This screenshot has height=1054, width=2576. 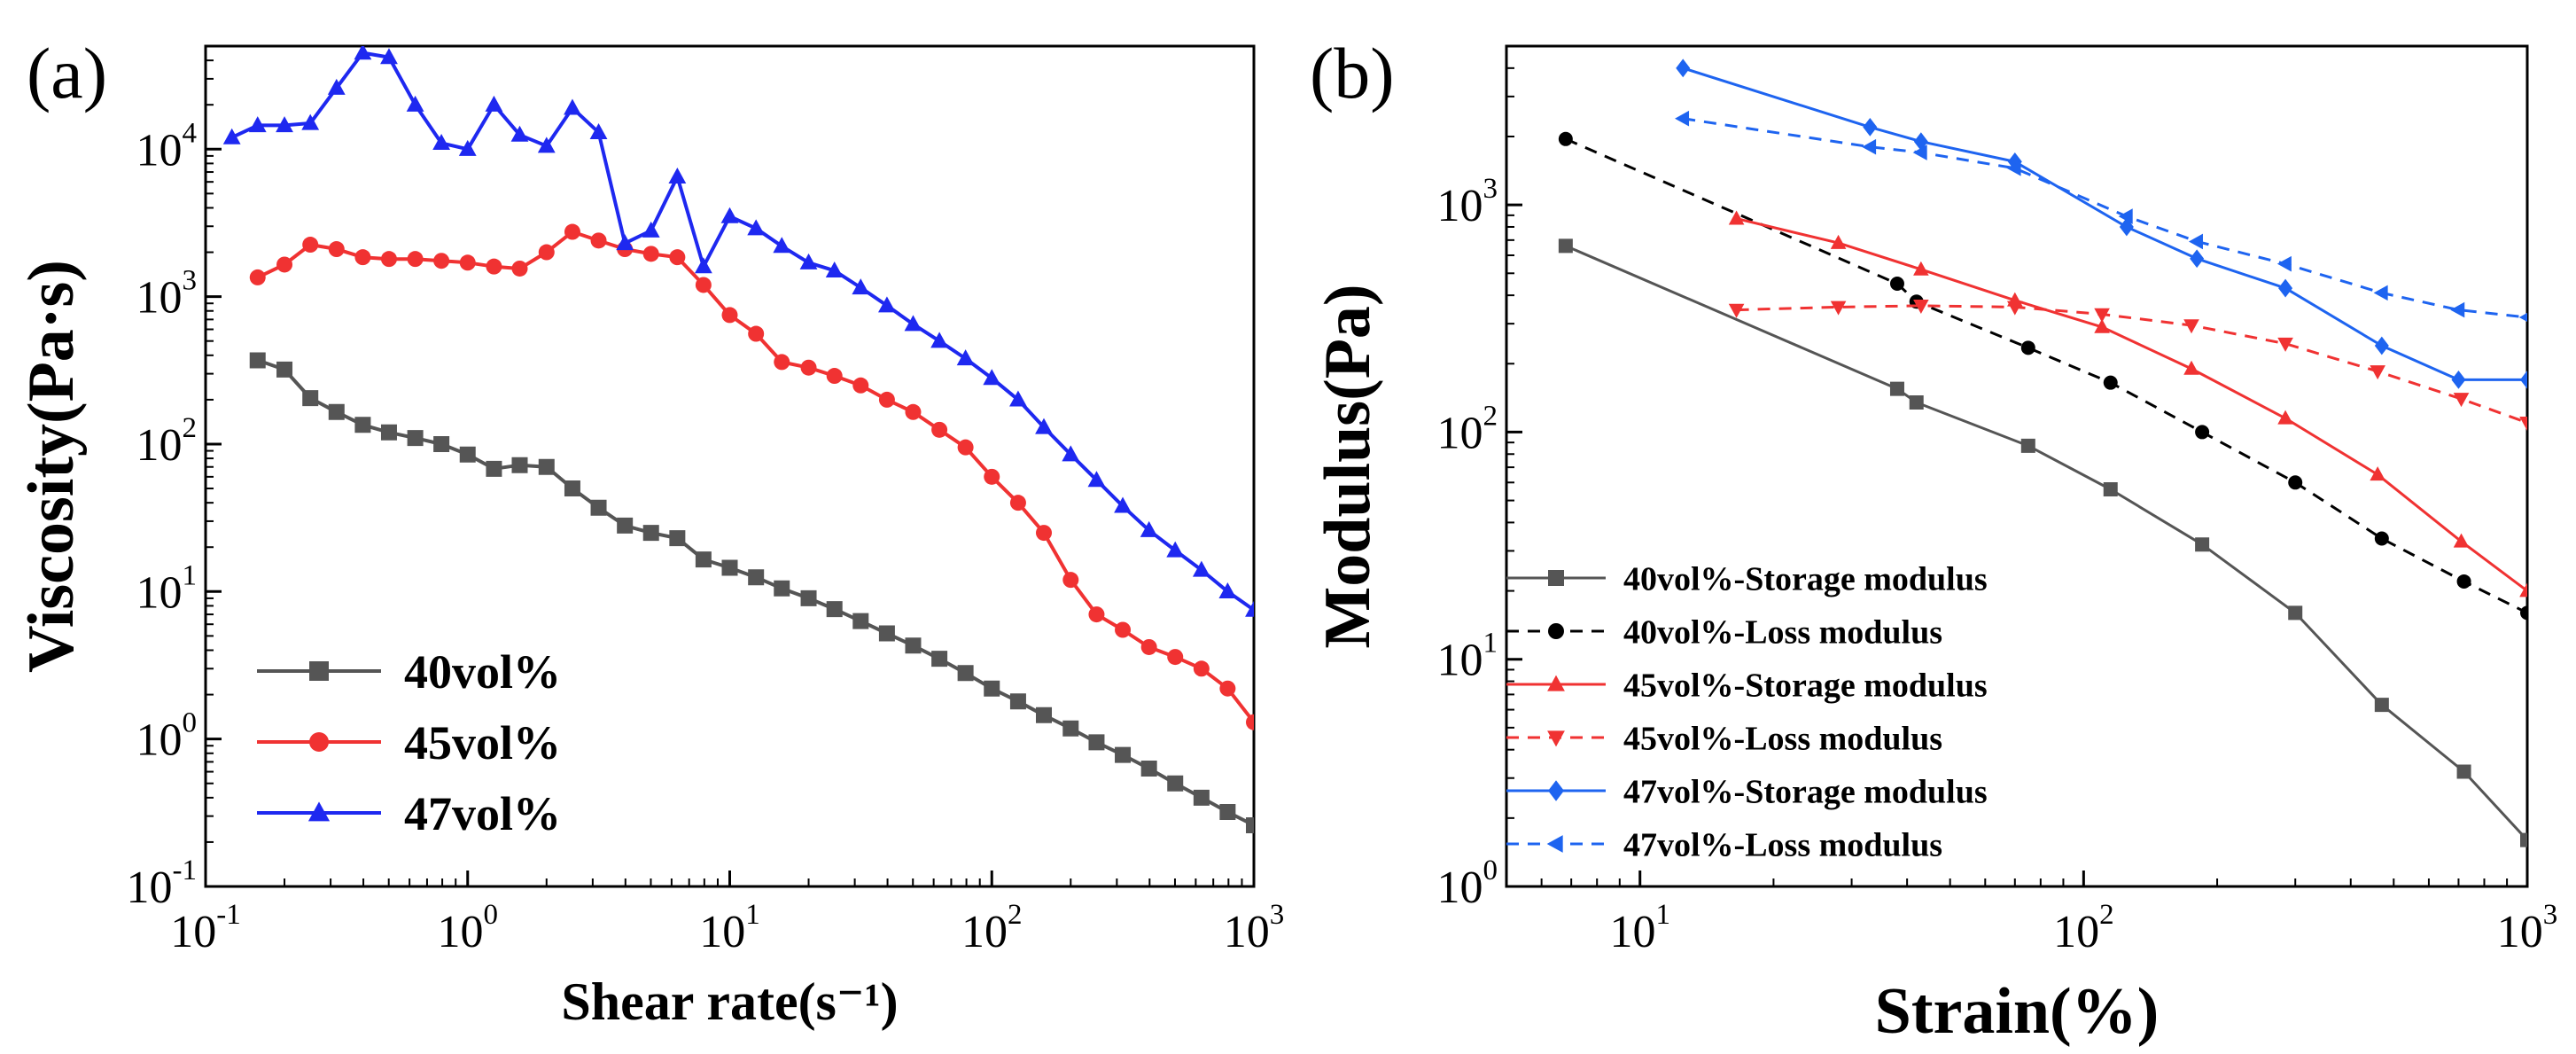 What do you see at coordinates (1556, 683) in the screenshot?
I see `legend-marker` at bounding box center [1556, 683].